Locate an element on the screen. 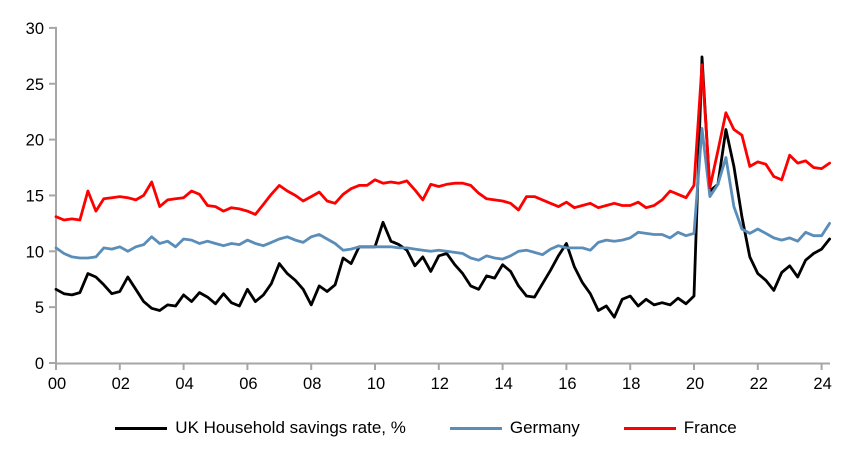 The height and width of the screenshot is (476, 852). y-tick-label: 20 is located at coordinates (35, 141).